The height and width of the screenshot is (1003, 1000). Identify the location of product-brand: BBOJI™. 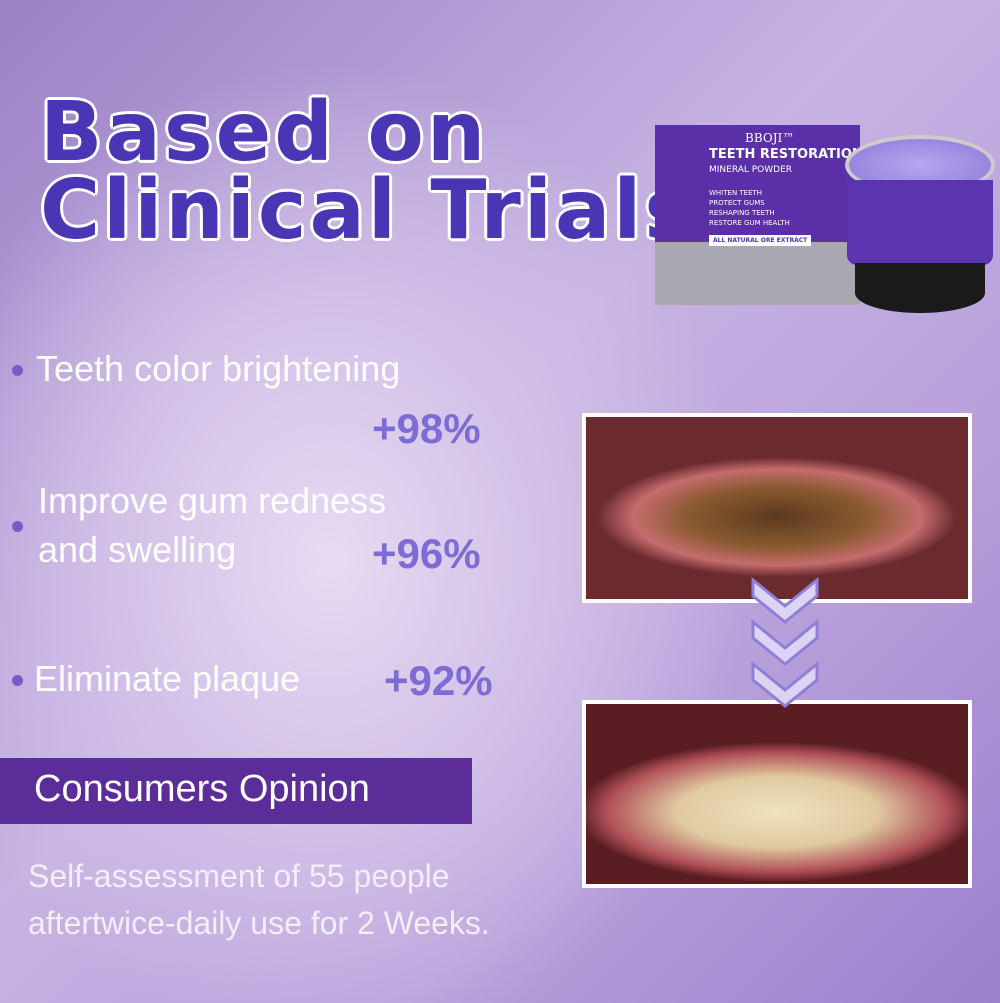
(770, 138).